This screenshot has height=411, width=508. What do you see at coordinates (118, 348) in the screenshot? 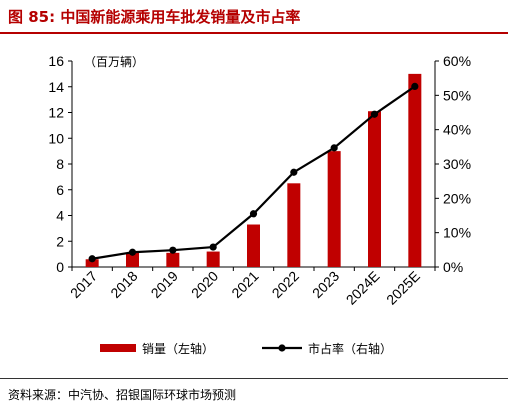
I see `legend-bar-swatch` at bounding box center [118, 348].